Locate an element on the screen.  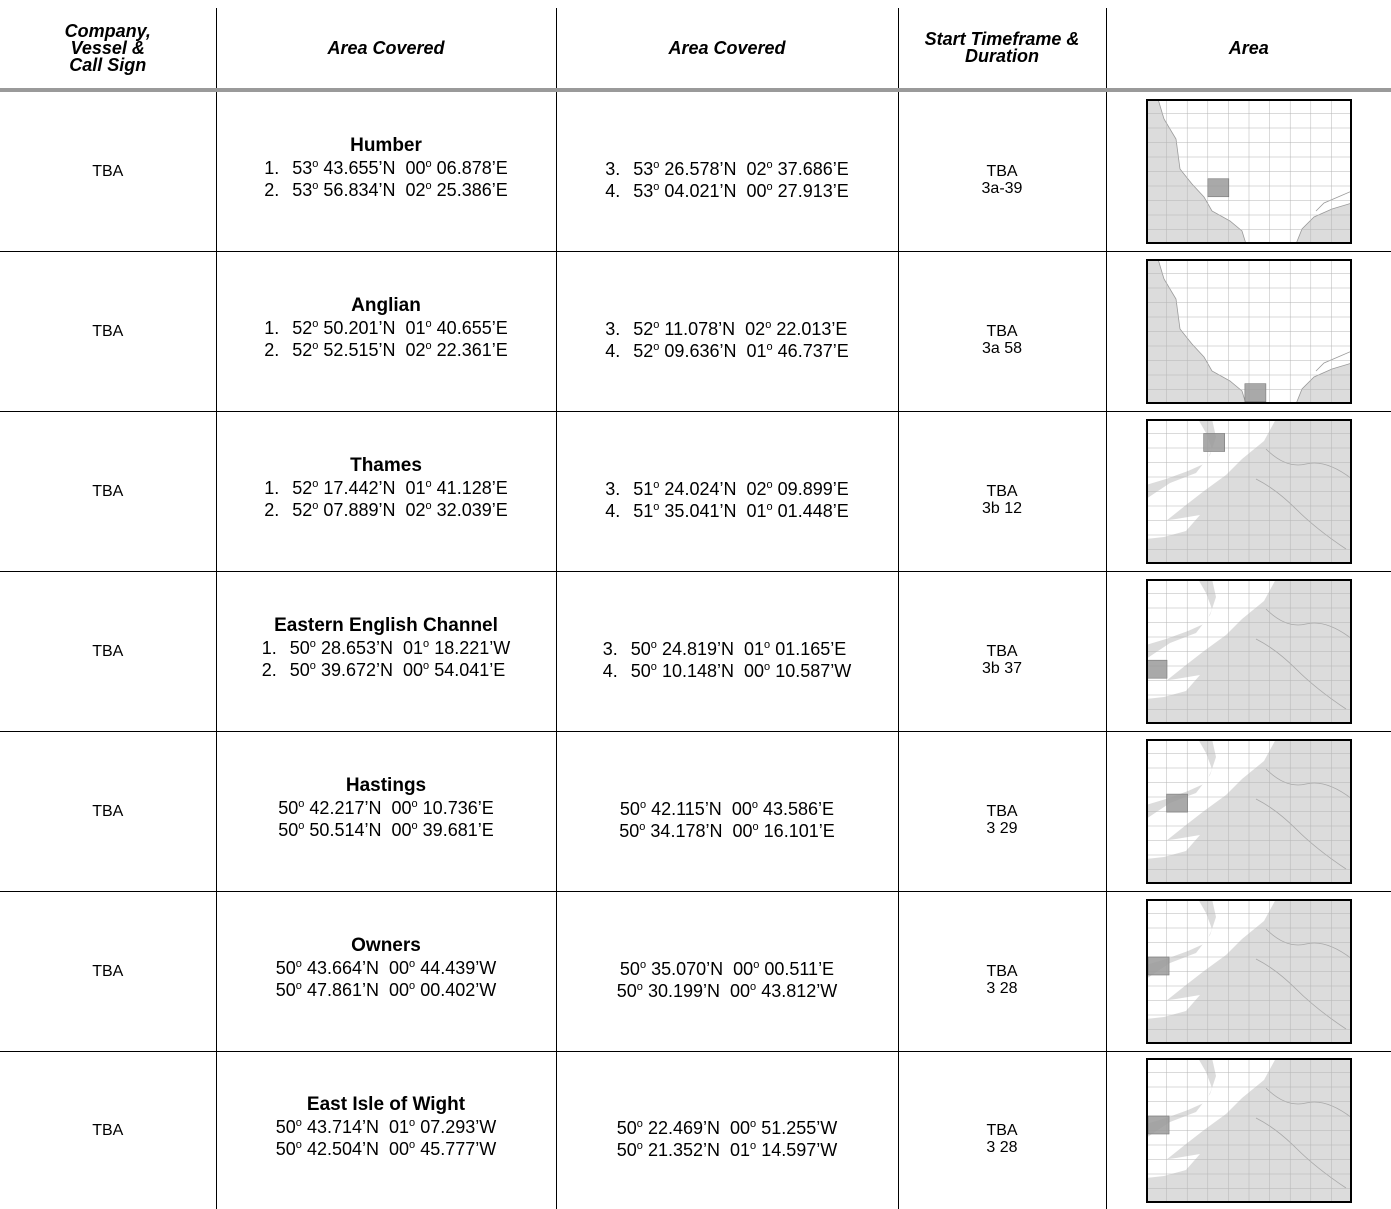
lat-minutes: 50.201’N is located at coordinates (359, 328).